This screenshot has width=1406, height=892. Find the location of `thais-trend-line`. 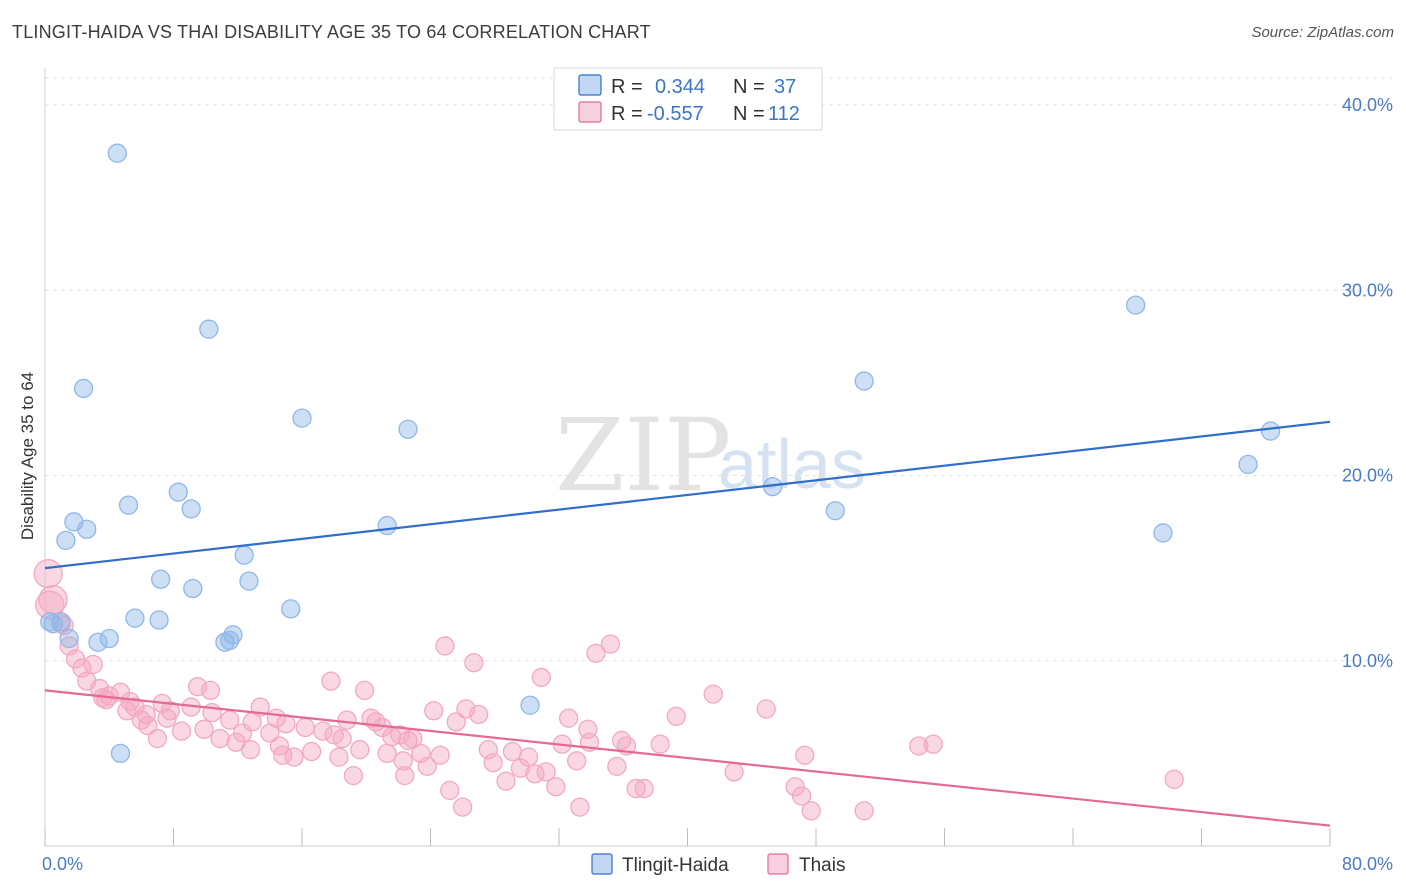

thais-trend-line is located at coordinates (687, 758).